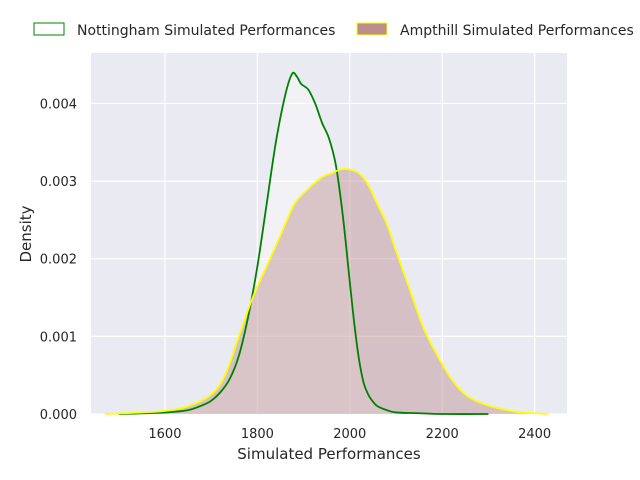 The image size is (640, 480). Describe the element at coordinates (58, 182) in the screenshot. I see `y-tick-label: 0.003` at that location.